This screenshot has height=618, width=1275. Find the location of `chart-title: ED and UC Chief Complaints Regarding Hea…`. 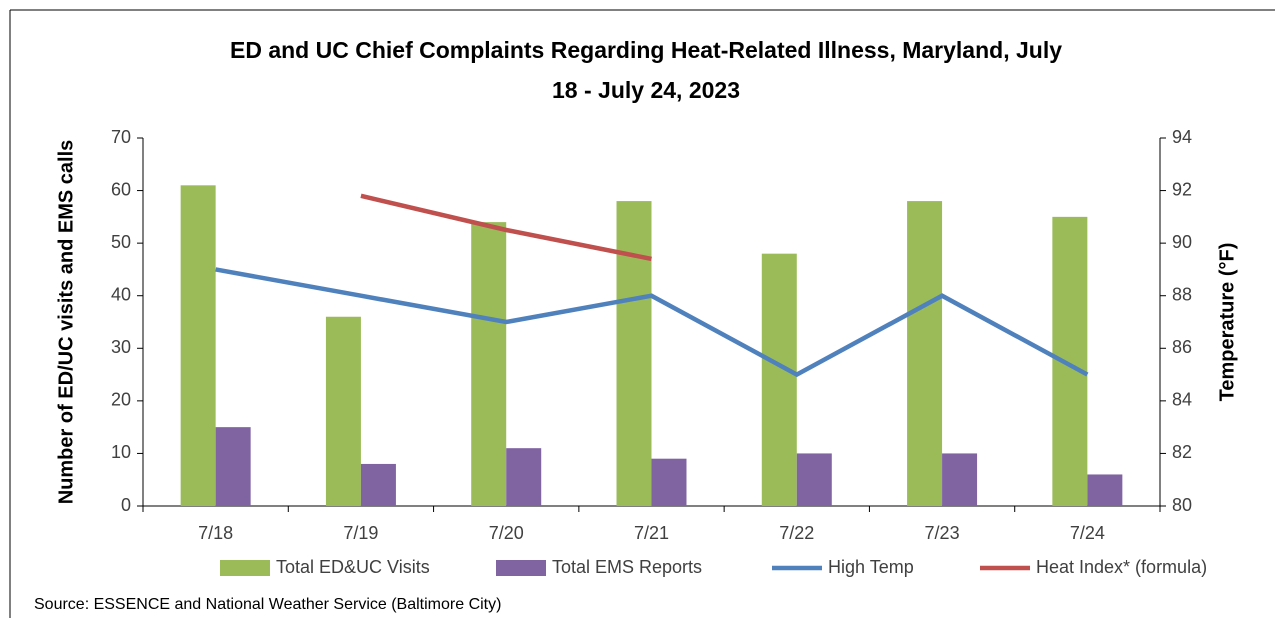

chart-title: ED and UC Chief Complaints Regarding Hea… is located at coordinates (646, 50).